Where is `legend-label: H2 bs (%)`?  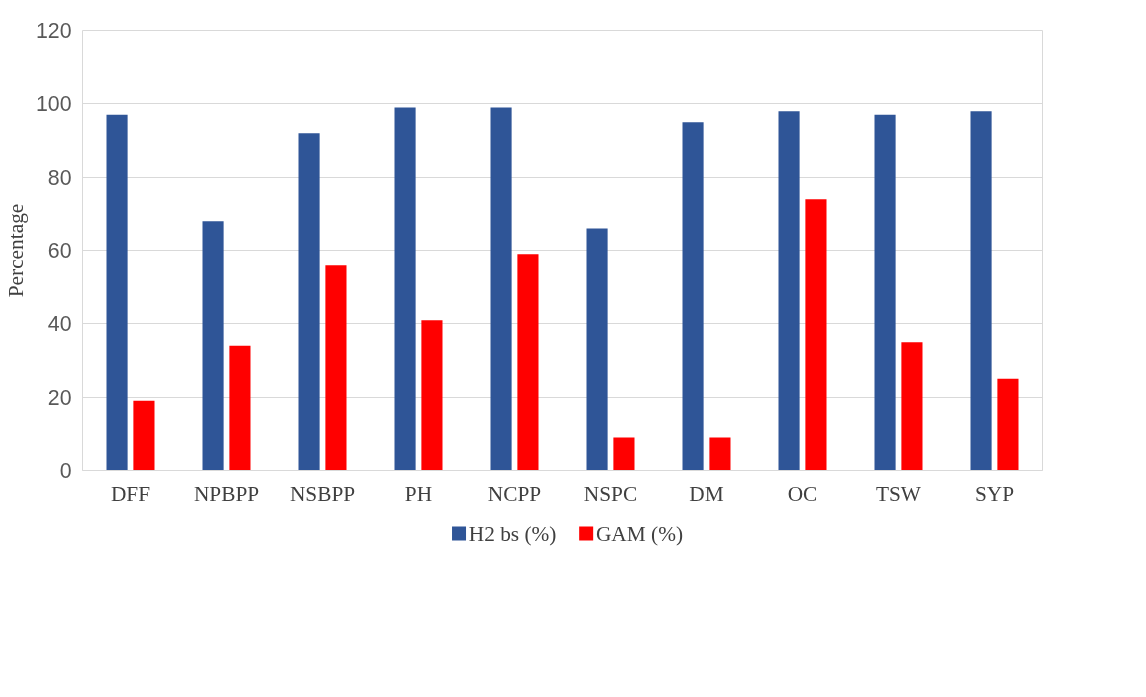
legend-label: H2 bs (%) is located at coordinates (512, 533).